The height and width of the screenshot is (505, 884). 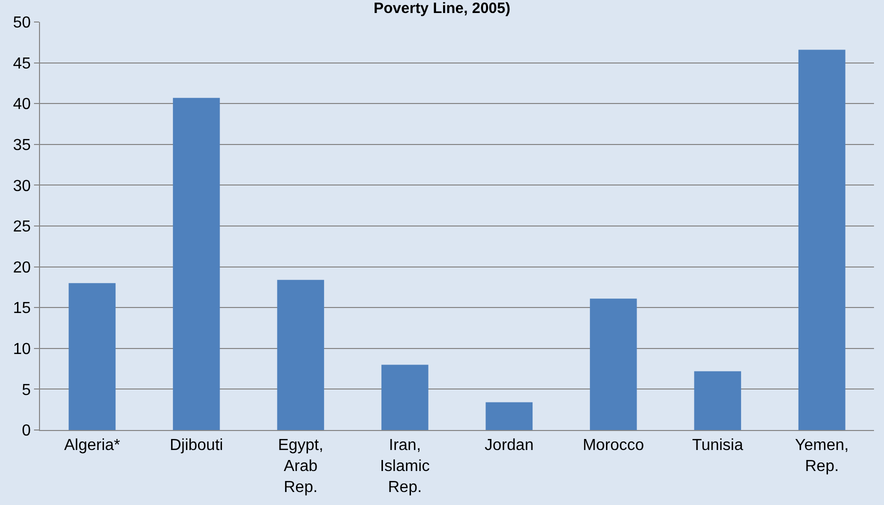 What do you see at coordinates (442, 9) in the screenshot?
I see `chart-title: Poverty Line, 2005)` at bounding box center [442, 9].